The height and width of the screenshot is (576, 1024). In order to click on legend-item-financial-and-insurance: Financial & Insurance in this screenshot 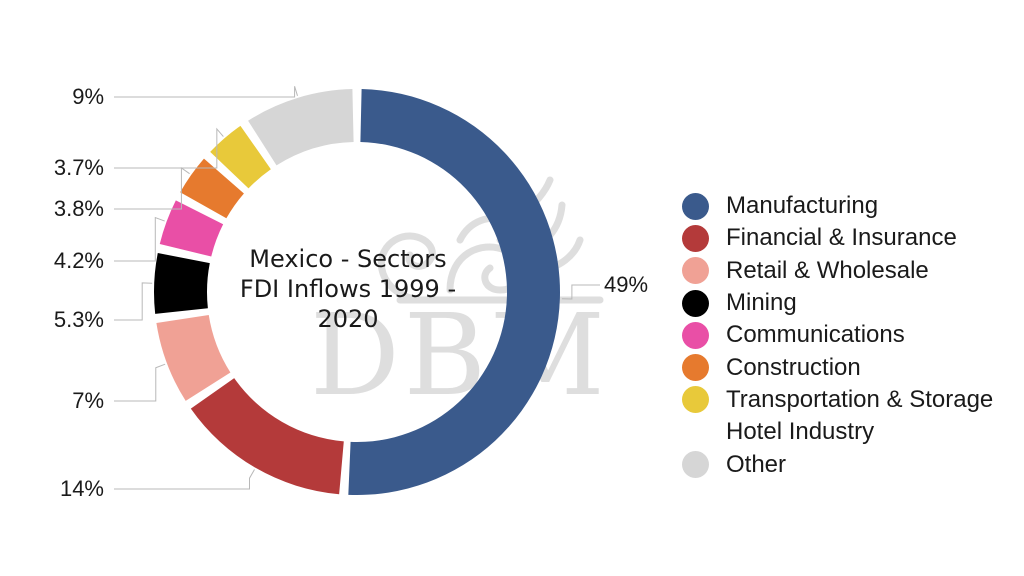, I will do `click(853, 238)`.